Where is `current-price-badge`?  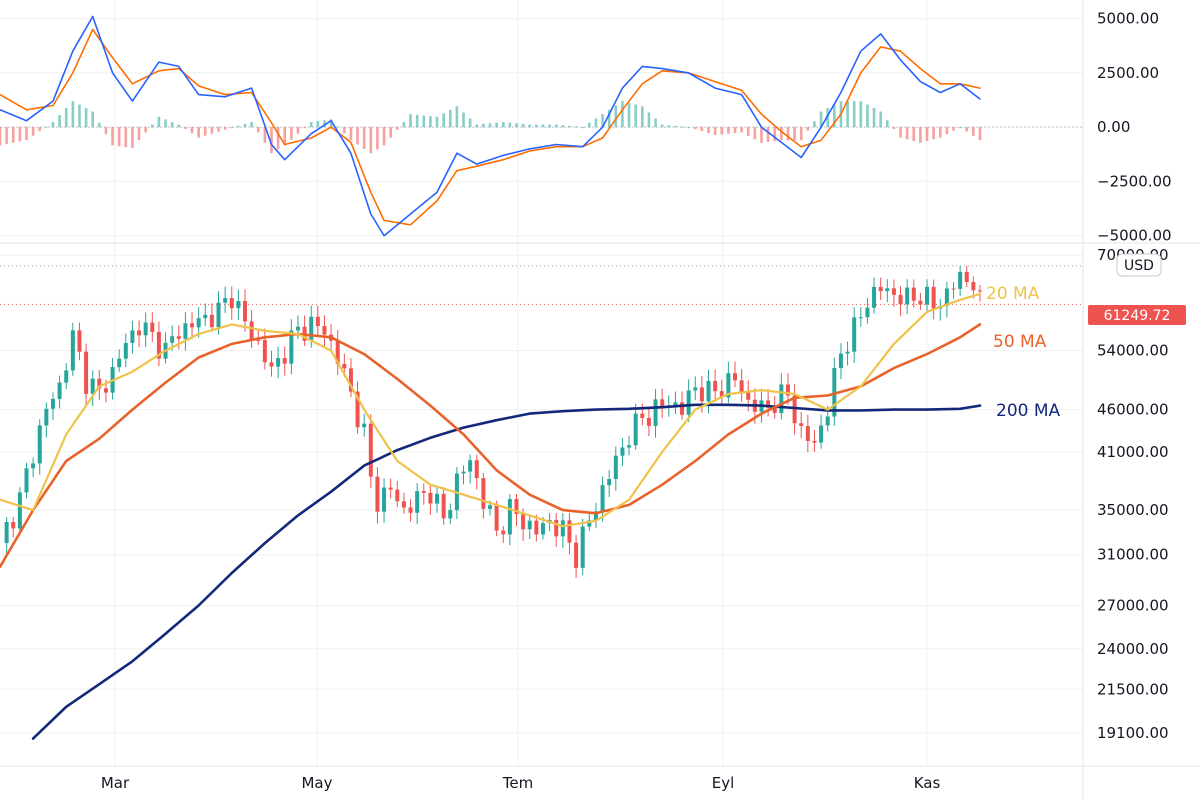 current-price-badge is located at coordinates (1137, 315).